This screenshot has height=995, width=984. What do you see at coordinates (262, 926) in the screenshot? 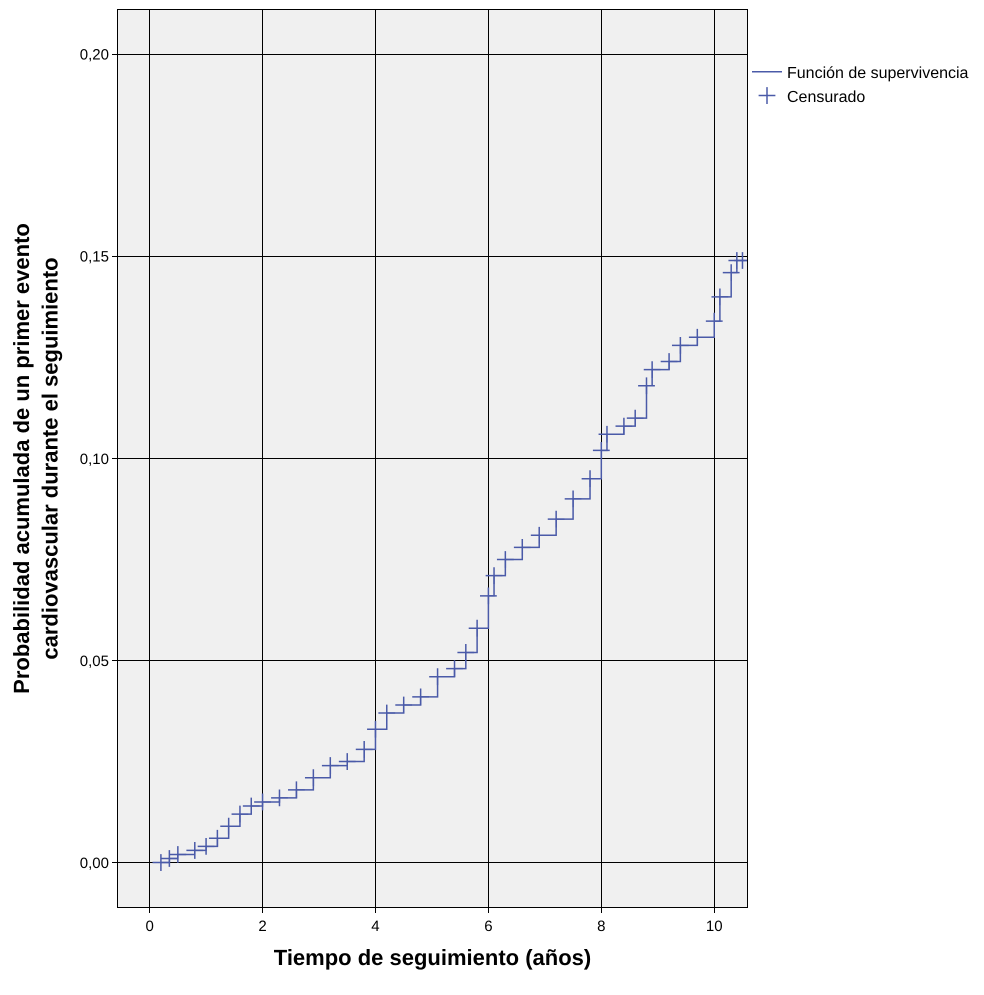
I see `x-tick-label: 2` at bounding box center [262, 926].